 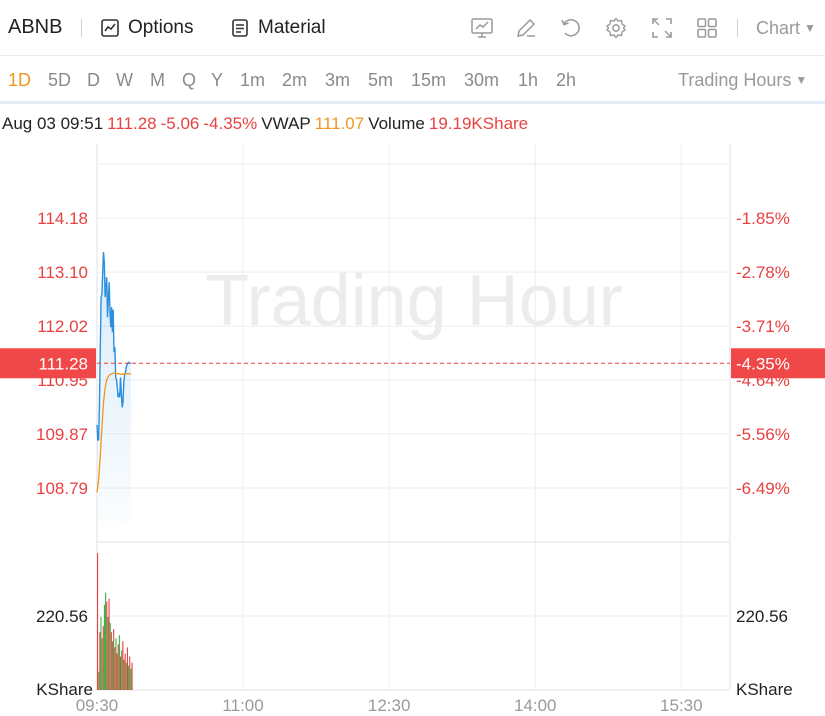 What do you see at coordinates (295, 80) in the screenshot?
I see `period-2m: 2m` at bounding box center [295, 80].